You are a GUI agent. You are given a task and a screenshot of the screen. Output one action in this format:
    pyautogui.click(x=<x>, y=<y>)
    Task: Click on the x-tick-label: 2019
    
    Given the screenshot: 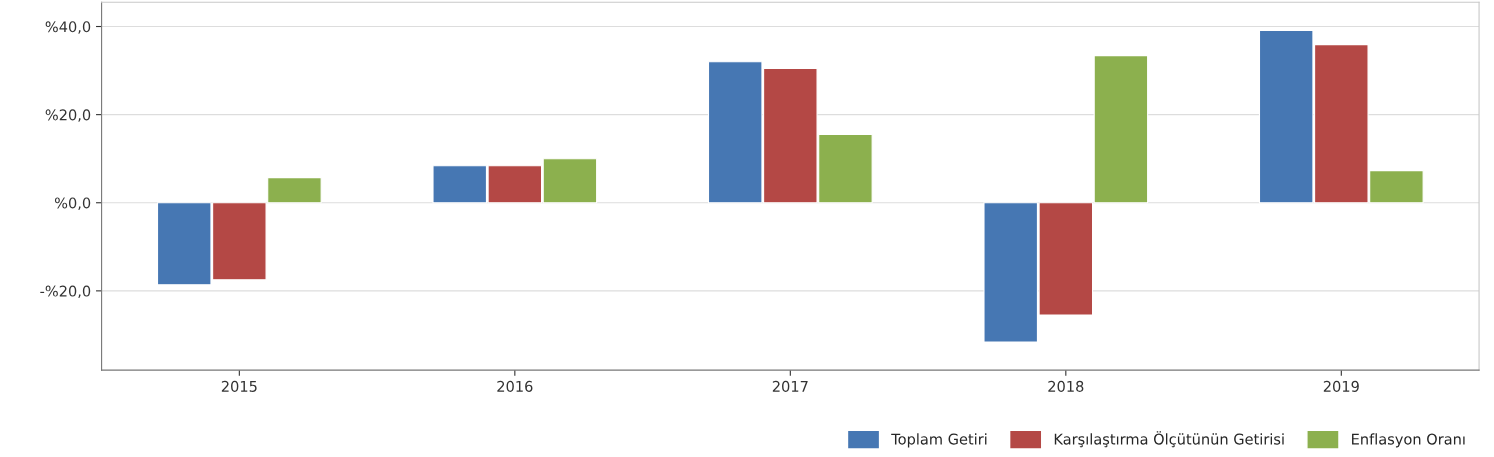 What is the action you would take?
    pyautogui.click(x=1341, y=386)
    